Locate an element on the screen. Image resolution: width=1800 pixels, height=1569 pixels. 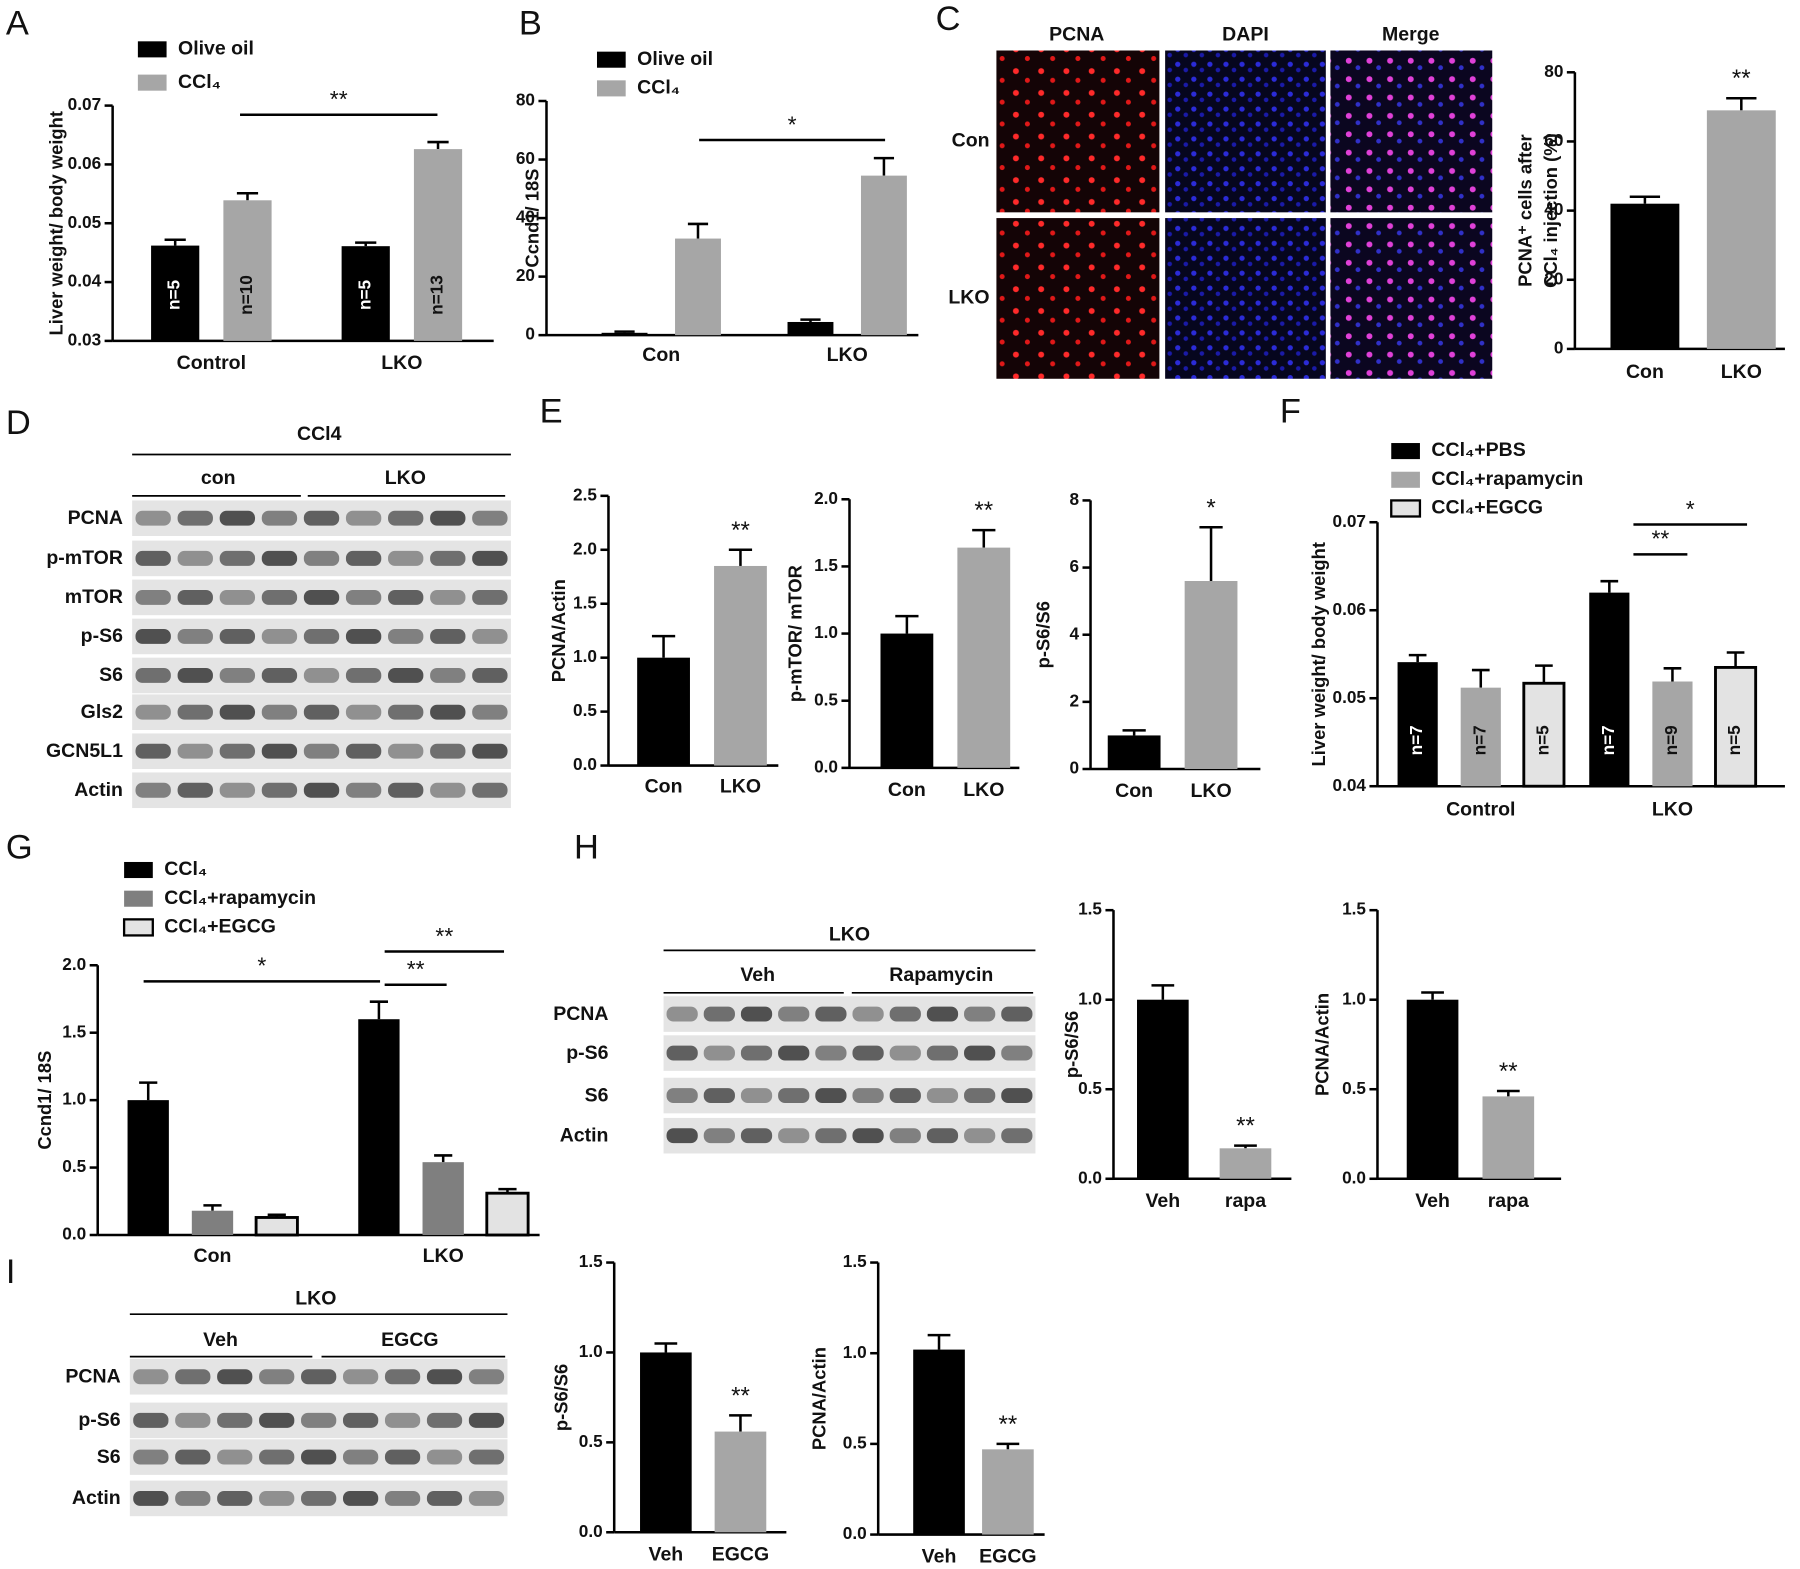
panel-letter: A is located at coordinates (17, 23).